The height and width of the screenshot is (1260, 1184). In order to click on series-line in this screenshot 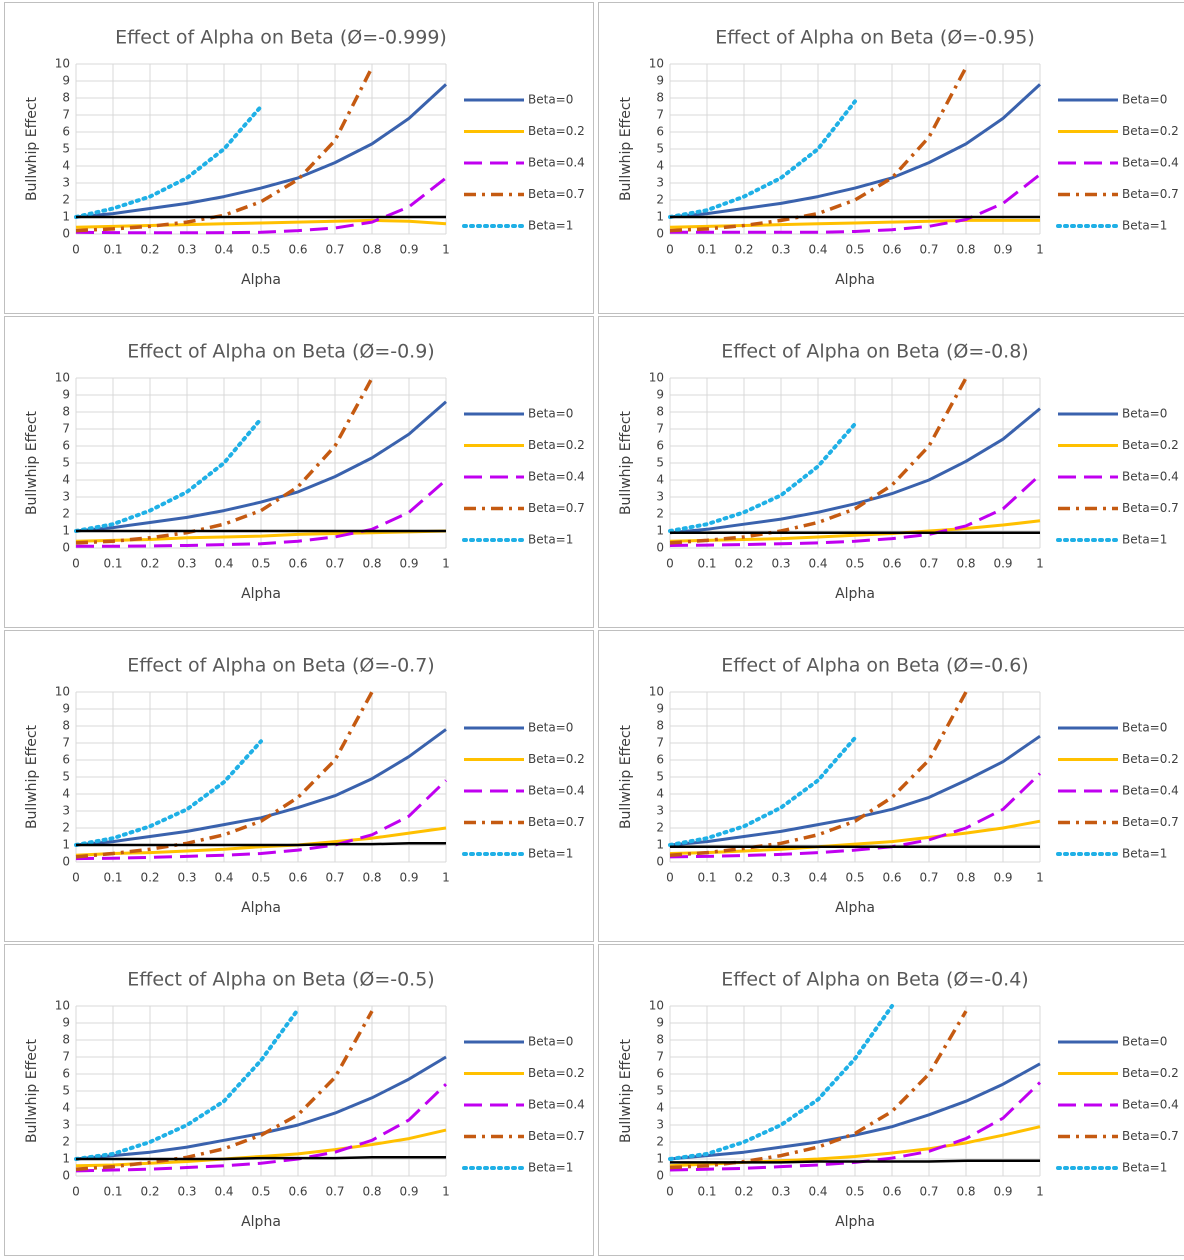, I will do `click(762, 477)`.